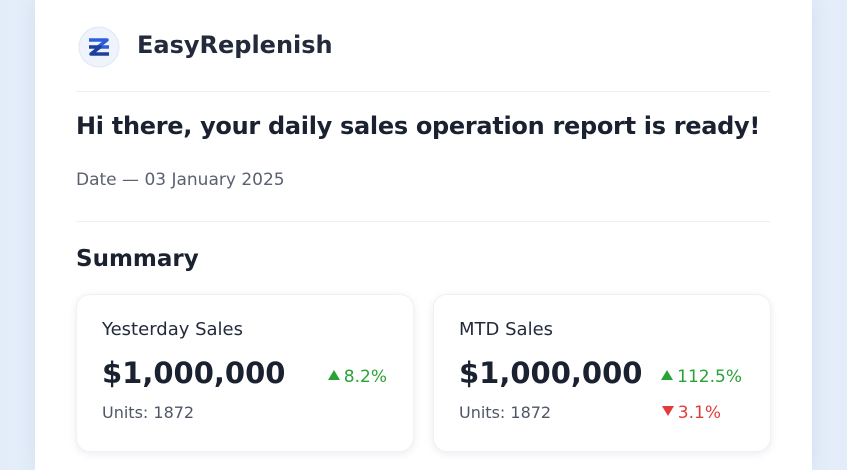 The width and height of the screenshot is (847, 470). I want to click on change-value: 8.2%, so click(365, 377).